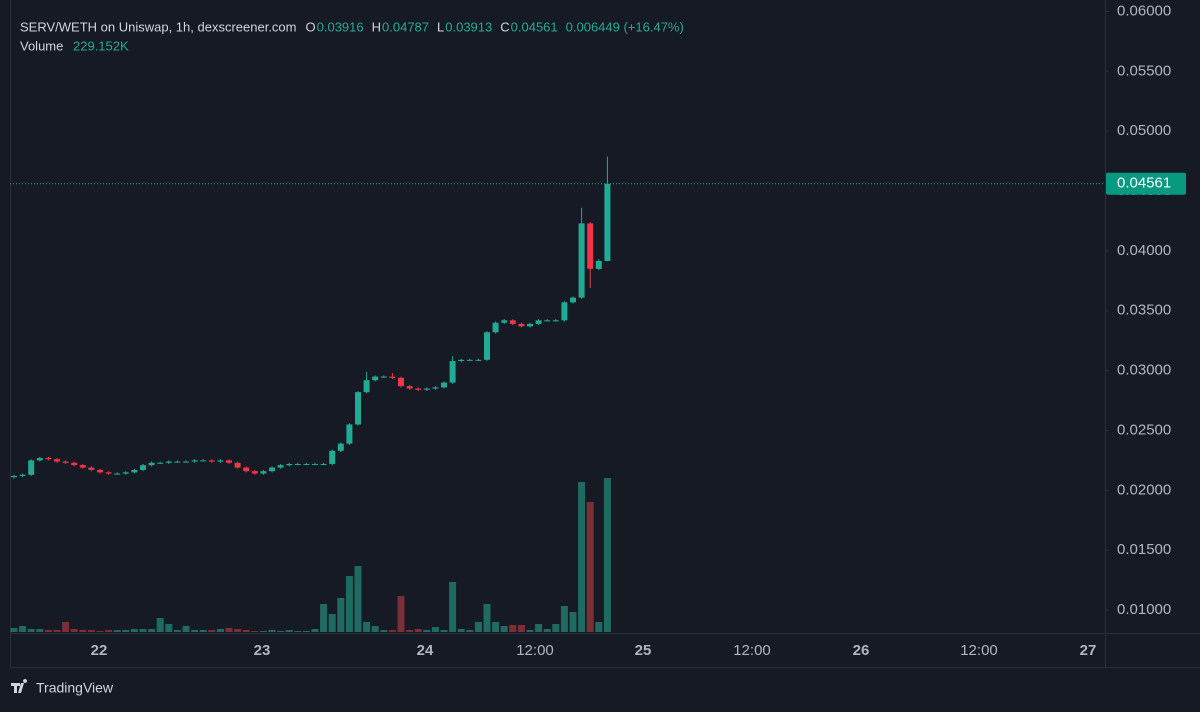 This screenshot has height=712, width=1200. Describe the element at coordinates (1144, 183) in the screenshot. I see `last-price-label: 0.04561` at that location.